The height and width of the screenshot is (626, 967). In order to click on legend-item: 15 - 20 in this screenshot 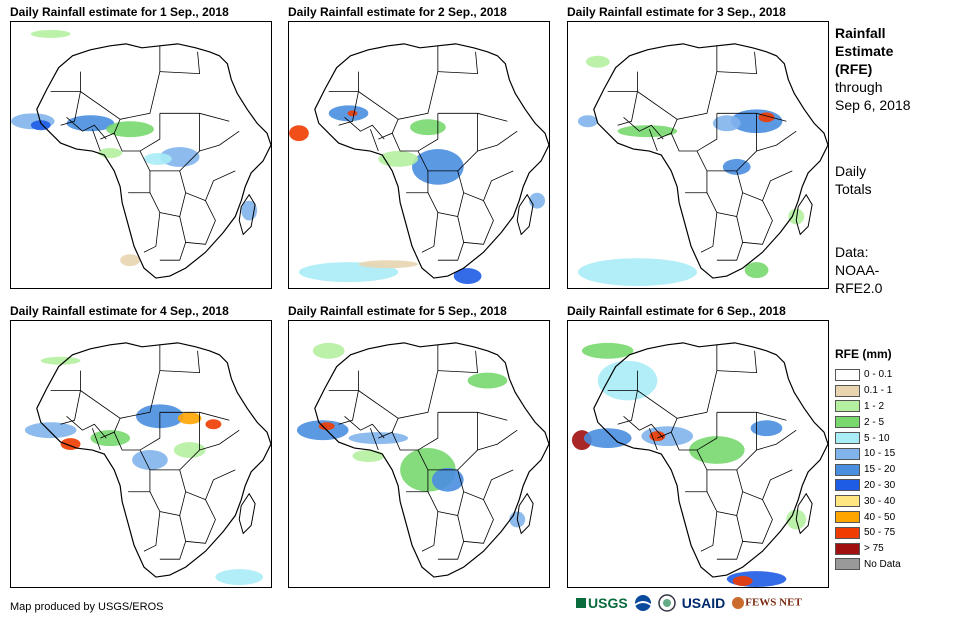, I will do `click(868, 470)`.